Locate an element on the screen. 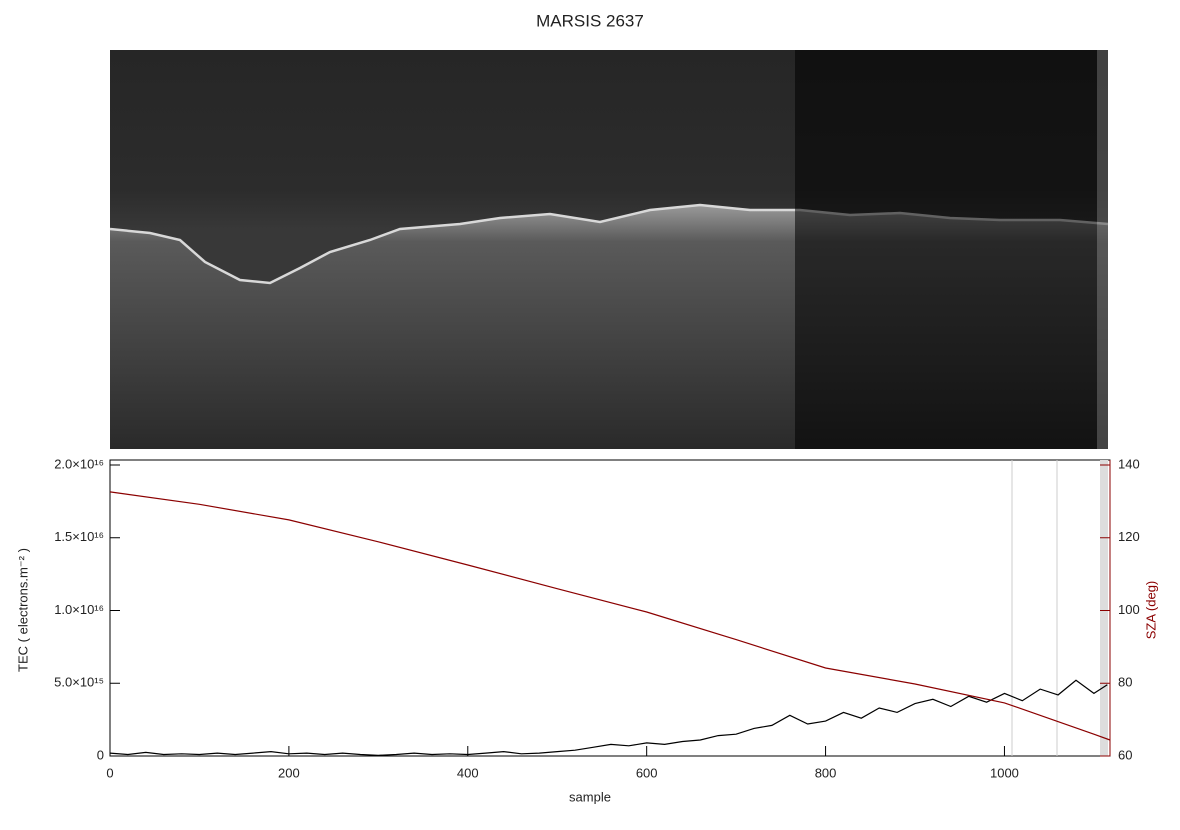 Image resolution: width=1180 pixels, height=830 pixels. y-tick-label: 2.0×10¹⁶ is located at coordinates (79, 463).